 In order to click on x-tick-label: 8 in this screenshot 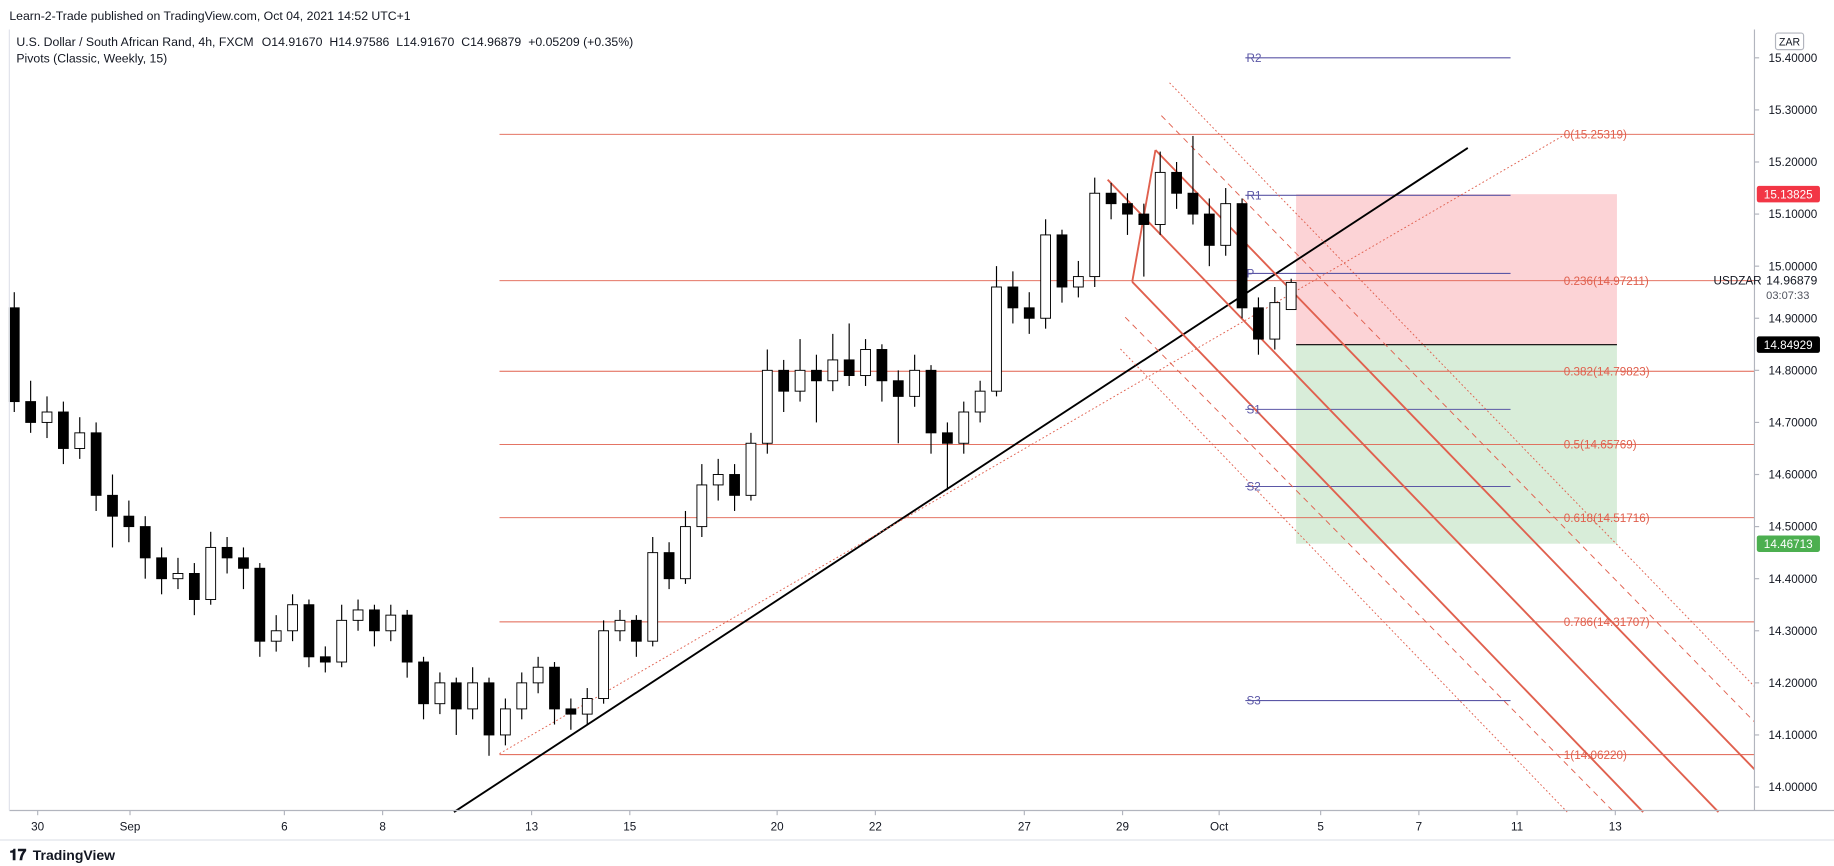, I will do `click(382, 827)`.